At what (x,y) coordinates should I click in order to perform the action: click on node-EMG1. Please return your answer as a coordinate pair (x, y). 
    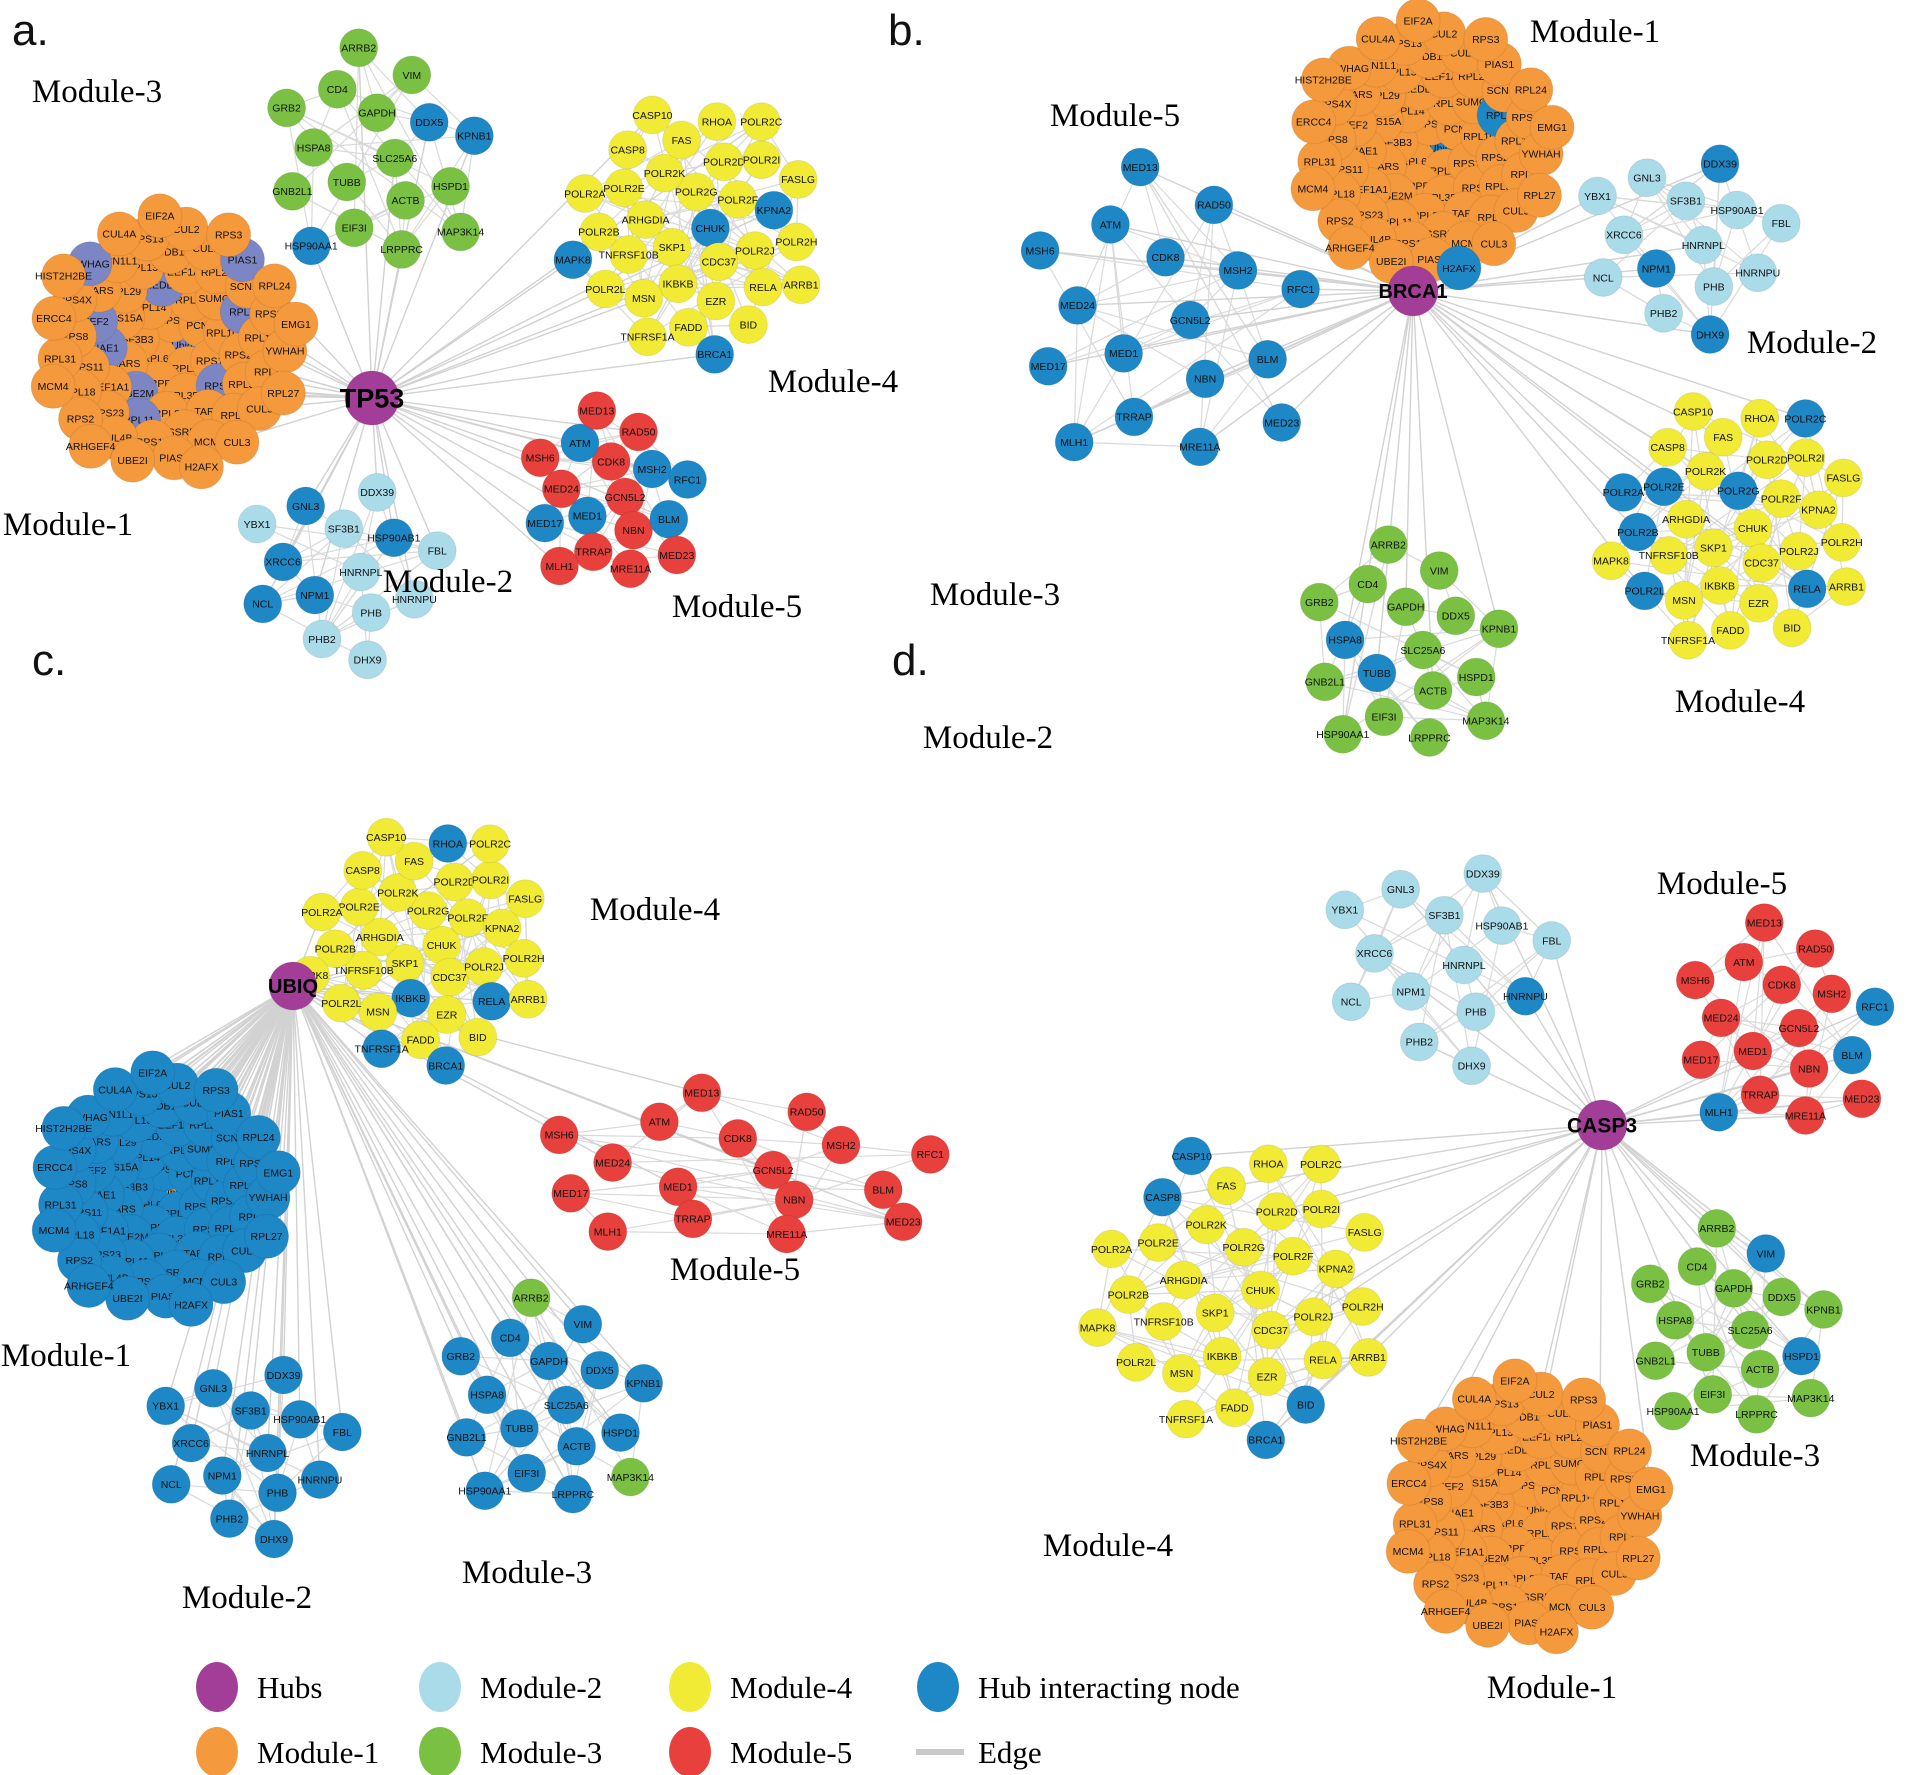
    Looking at the image, I should click on (1651, 1489).